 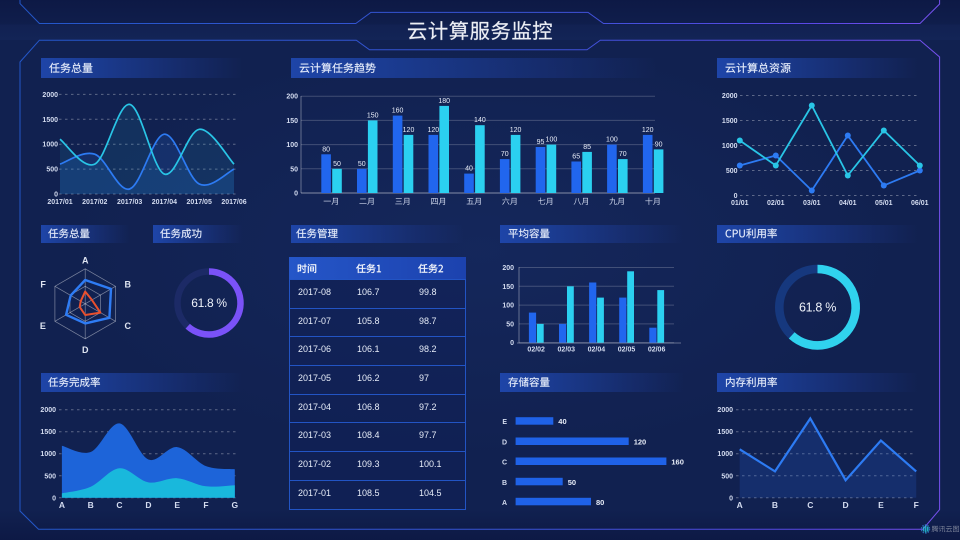 What do you see at coordinates (444, 101) in the screenshot?
I see `svg-text: 180` at bounding box center [444, 101].